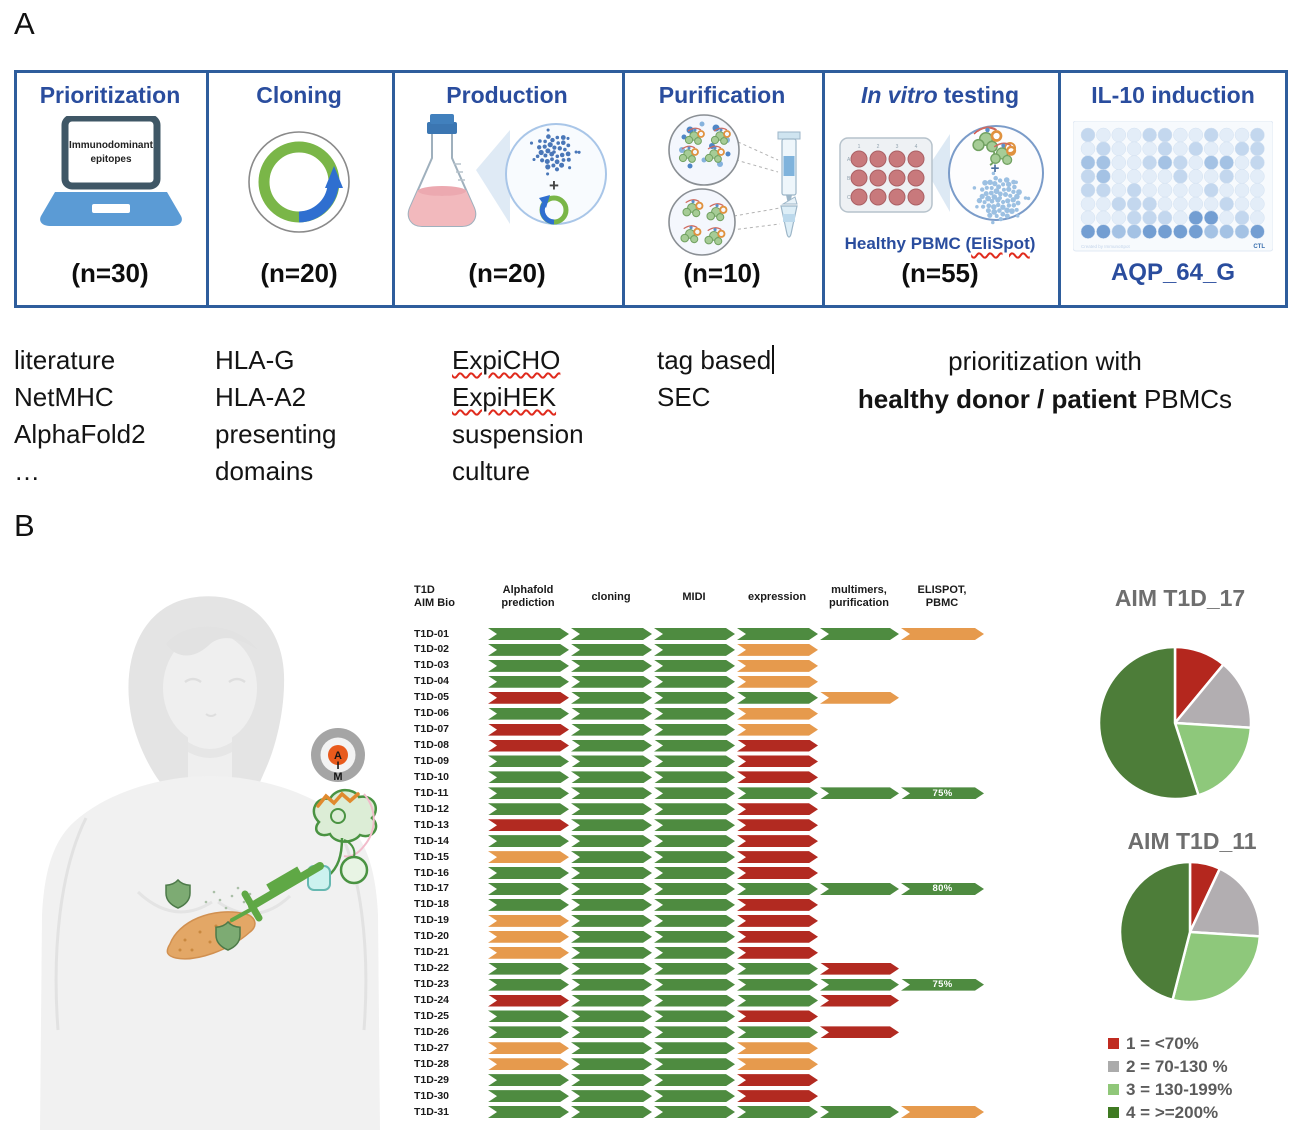  What do you see at coordinates (432, 856) in the screenshot?
I see `table-row-label: T1D-15` at bounding box center [432, 856].